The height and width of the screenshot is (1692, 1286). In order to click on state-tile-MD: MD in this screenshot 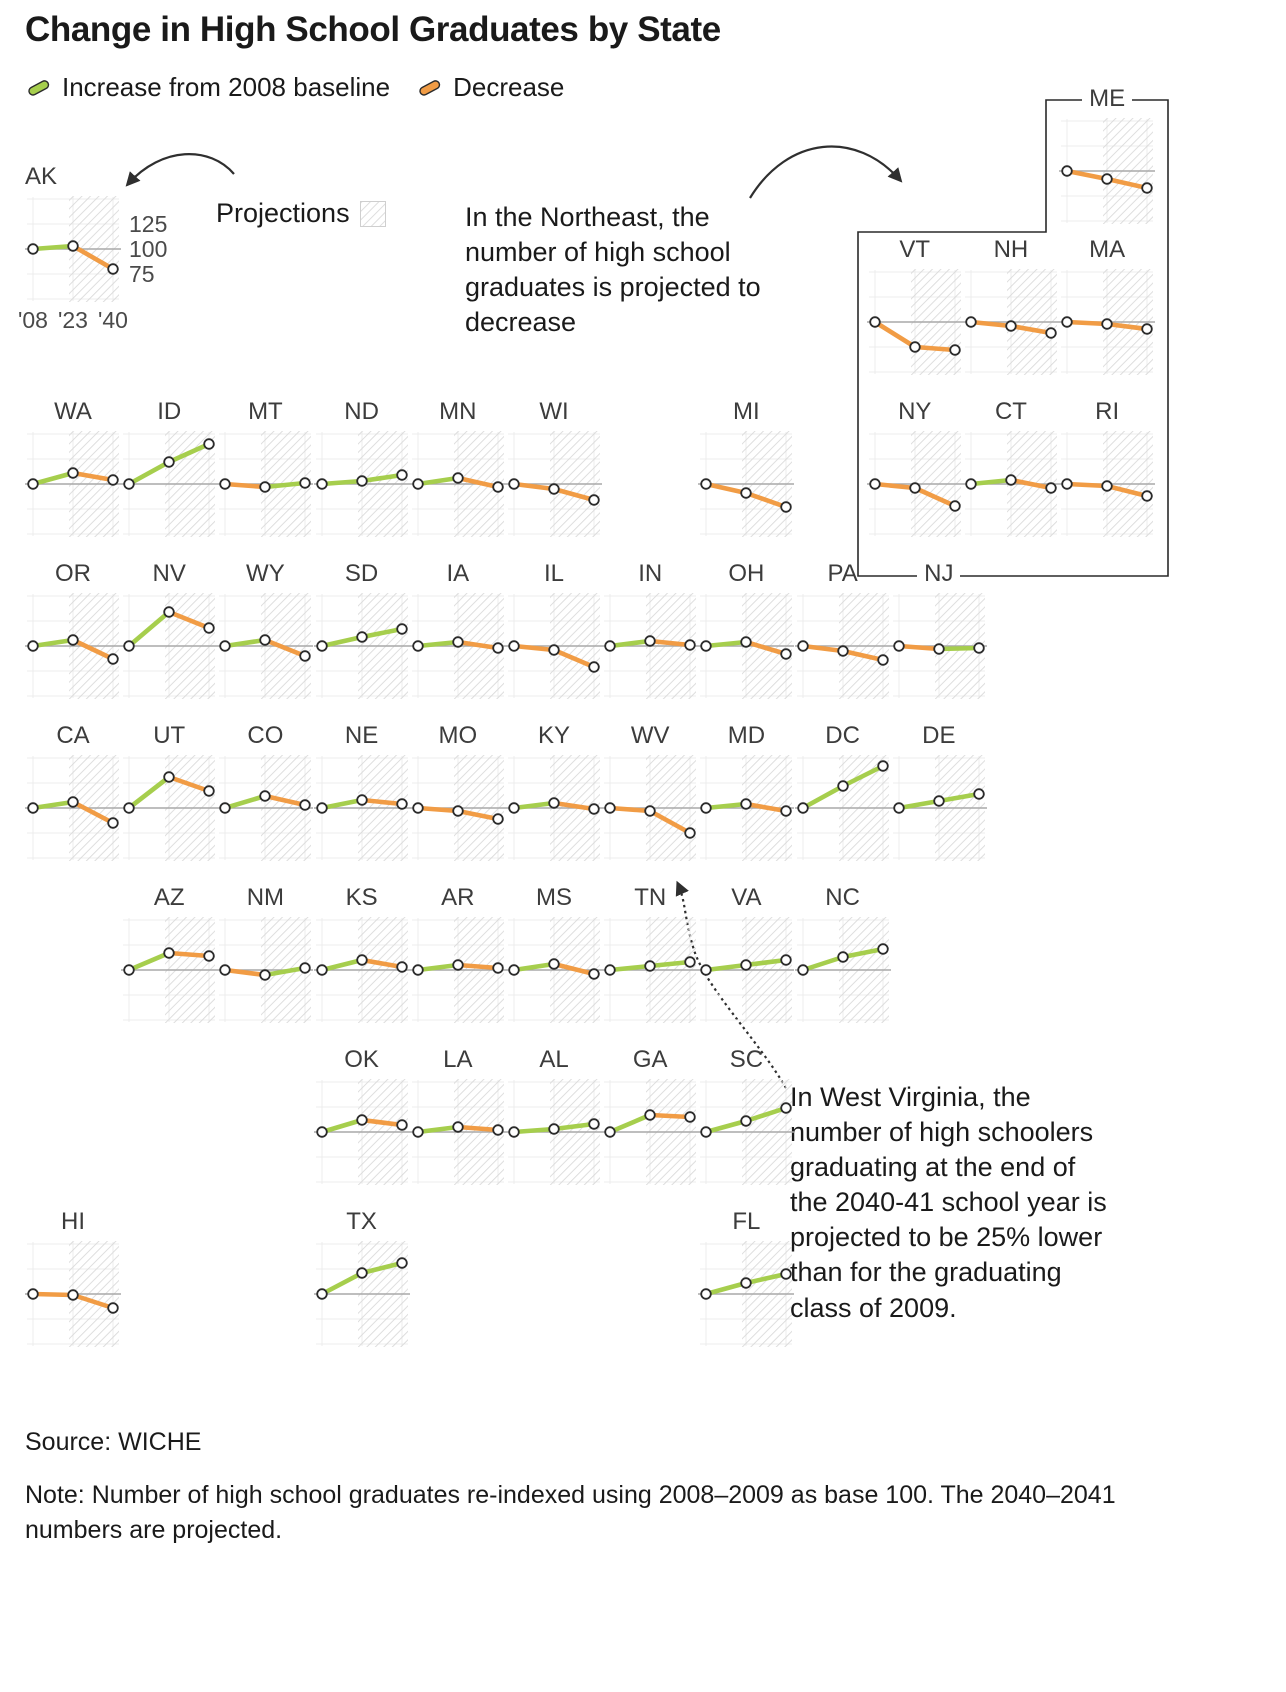, I will do `click(746, 793)`.